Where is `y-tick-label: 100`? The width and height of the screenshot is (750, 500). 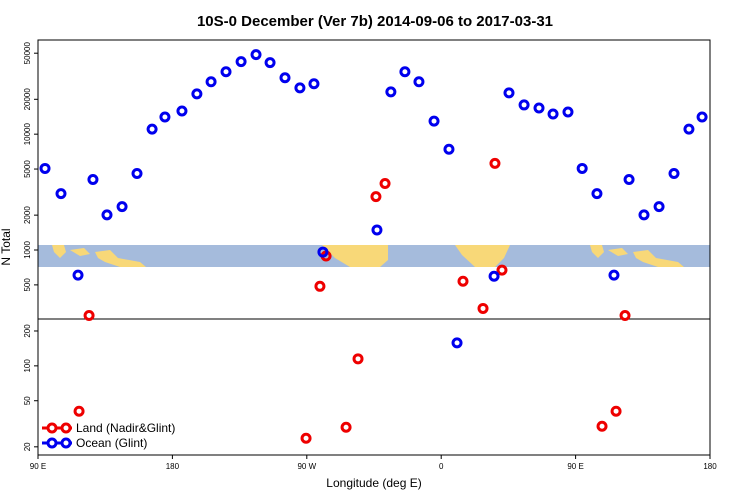 y-tick-label: 100 is located at coordinates (27, 366).